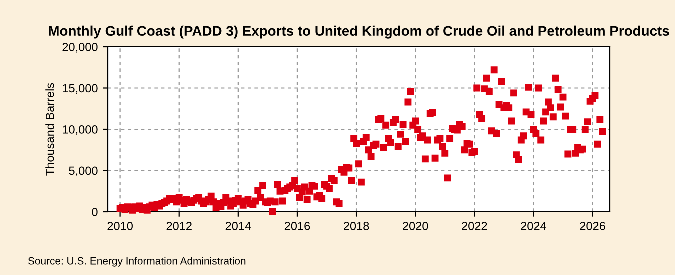 Image resolution: width=675 pixels, height=275 pixels. I want to click on x-tick-label: 2016, so click(297, 226).